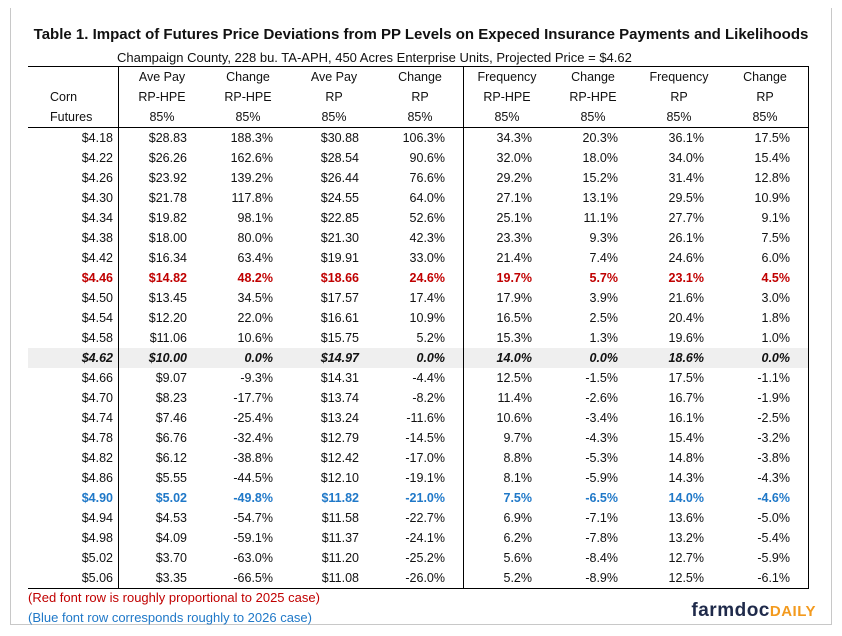  I want to click on value-cell: $30.88, so click(334, 138).